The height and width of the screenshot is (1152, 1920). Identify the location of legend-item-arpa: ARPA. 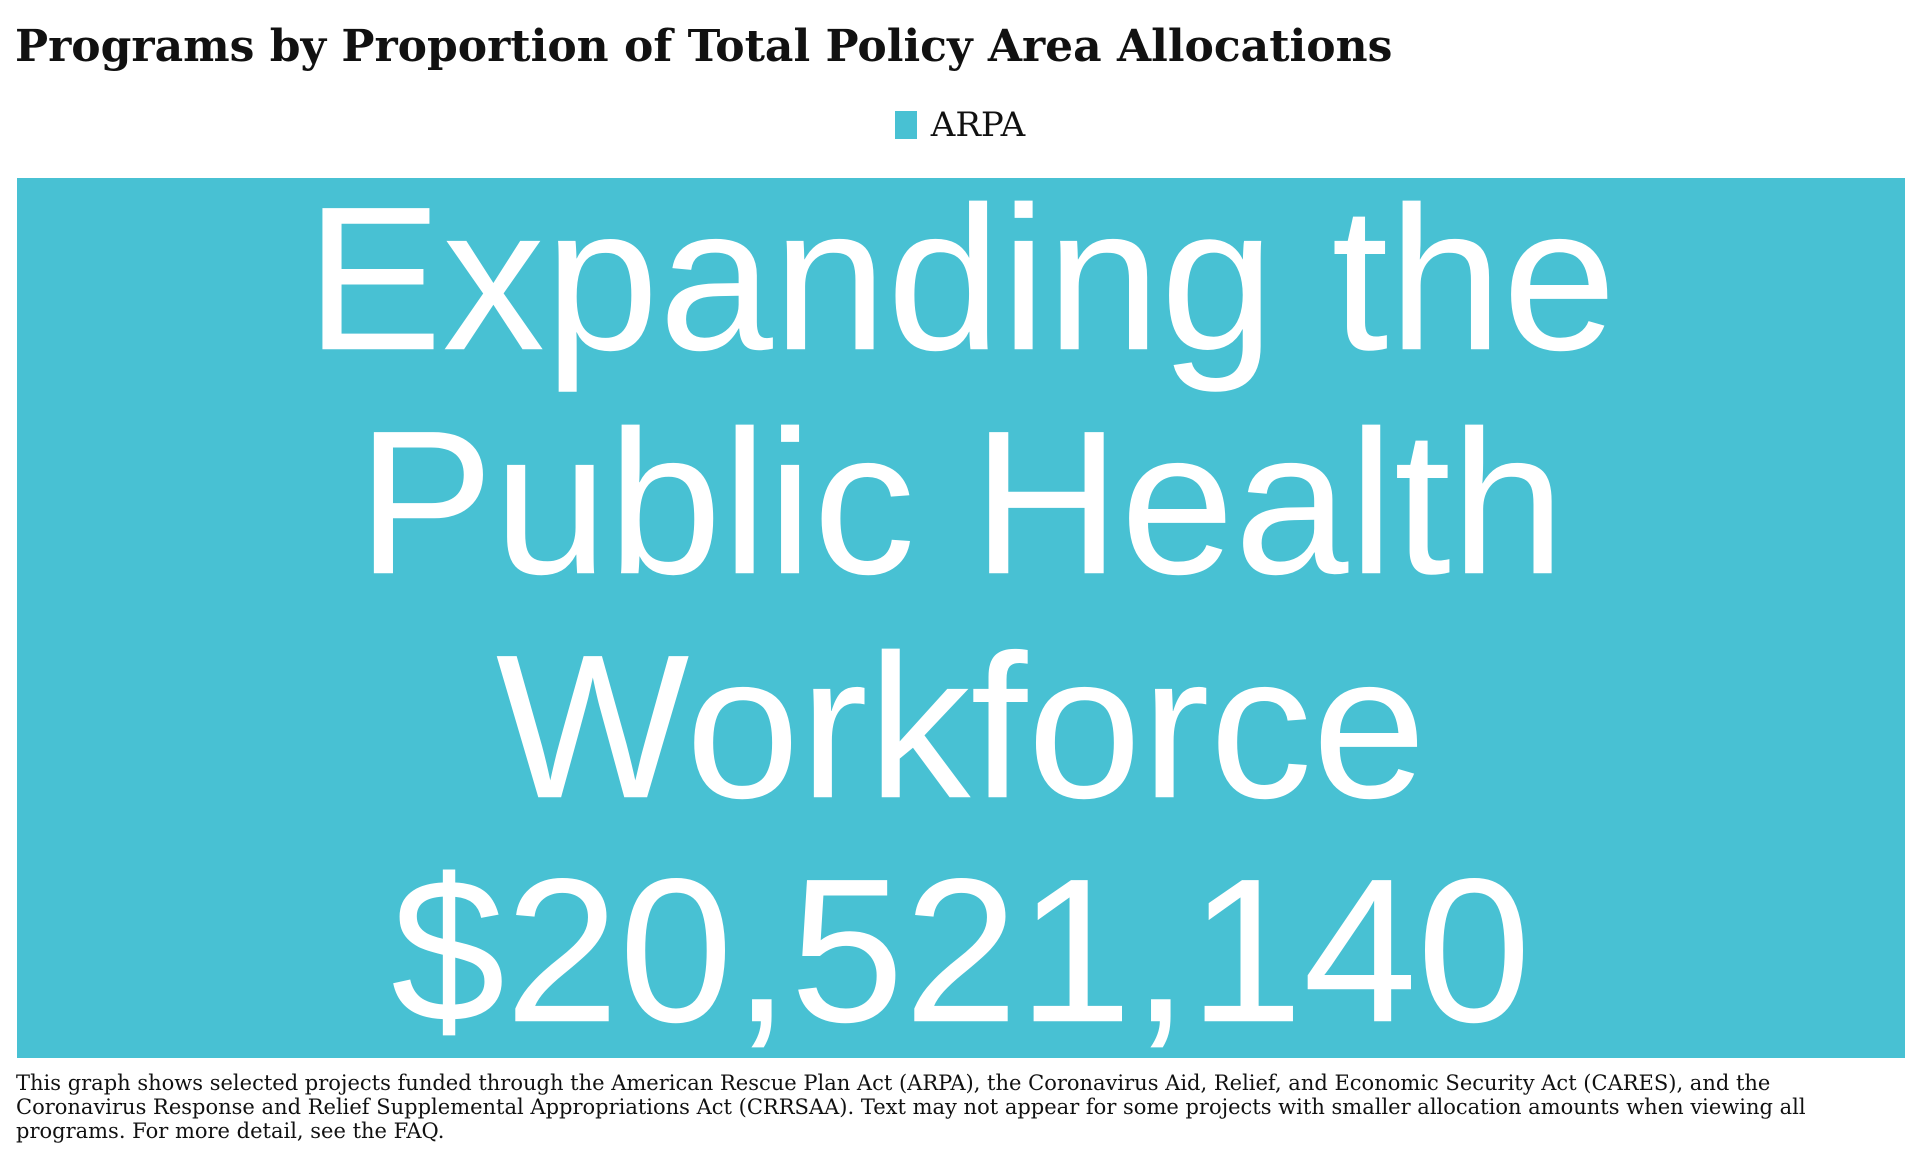
(960, 125).